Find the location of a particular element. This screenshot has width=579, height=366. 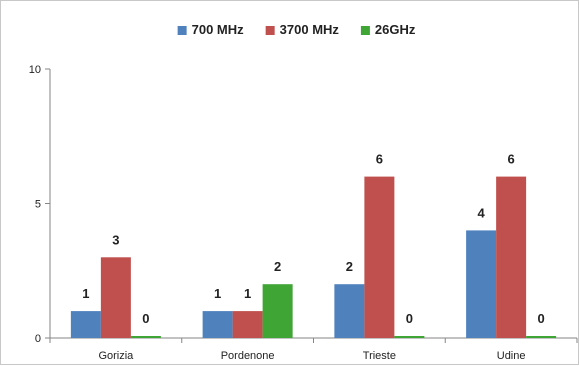

bar-3700-mhz-trieste is located at coordinates (379, 257).